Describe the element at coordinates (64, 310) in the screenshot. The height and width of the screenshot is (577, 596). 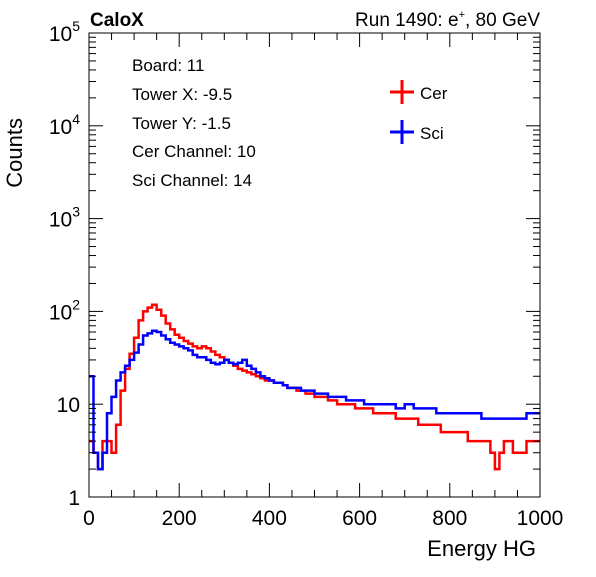
I see `y-tick-label: 10²` at that location.